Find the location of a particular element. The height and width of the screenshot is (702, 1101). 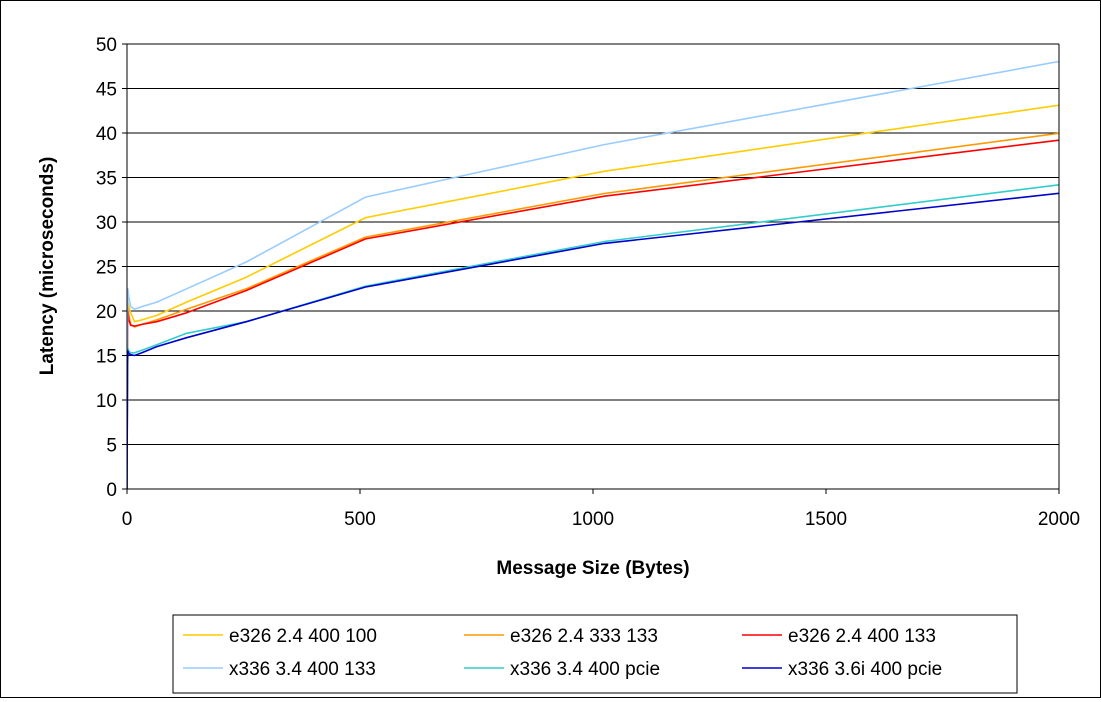

y-tick-label: 30 is located at coordinates (106, 223).